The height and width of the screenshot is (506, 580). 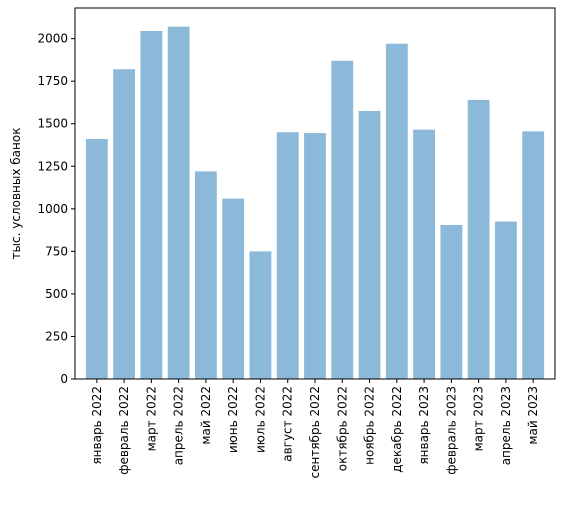 What do you see at coordinates (56, 251) in the screenshot?
I see `y-tick-label: 750` at bounding box center [56, 251].